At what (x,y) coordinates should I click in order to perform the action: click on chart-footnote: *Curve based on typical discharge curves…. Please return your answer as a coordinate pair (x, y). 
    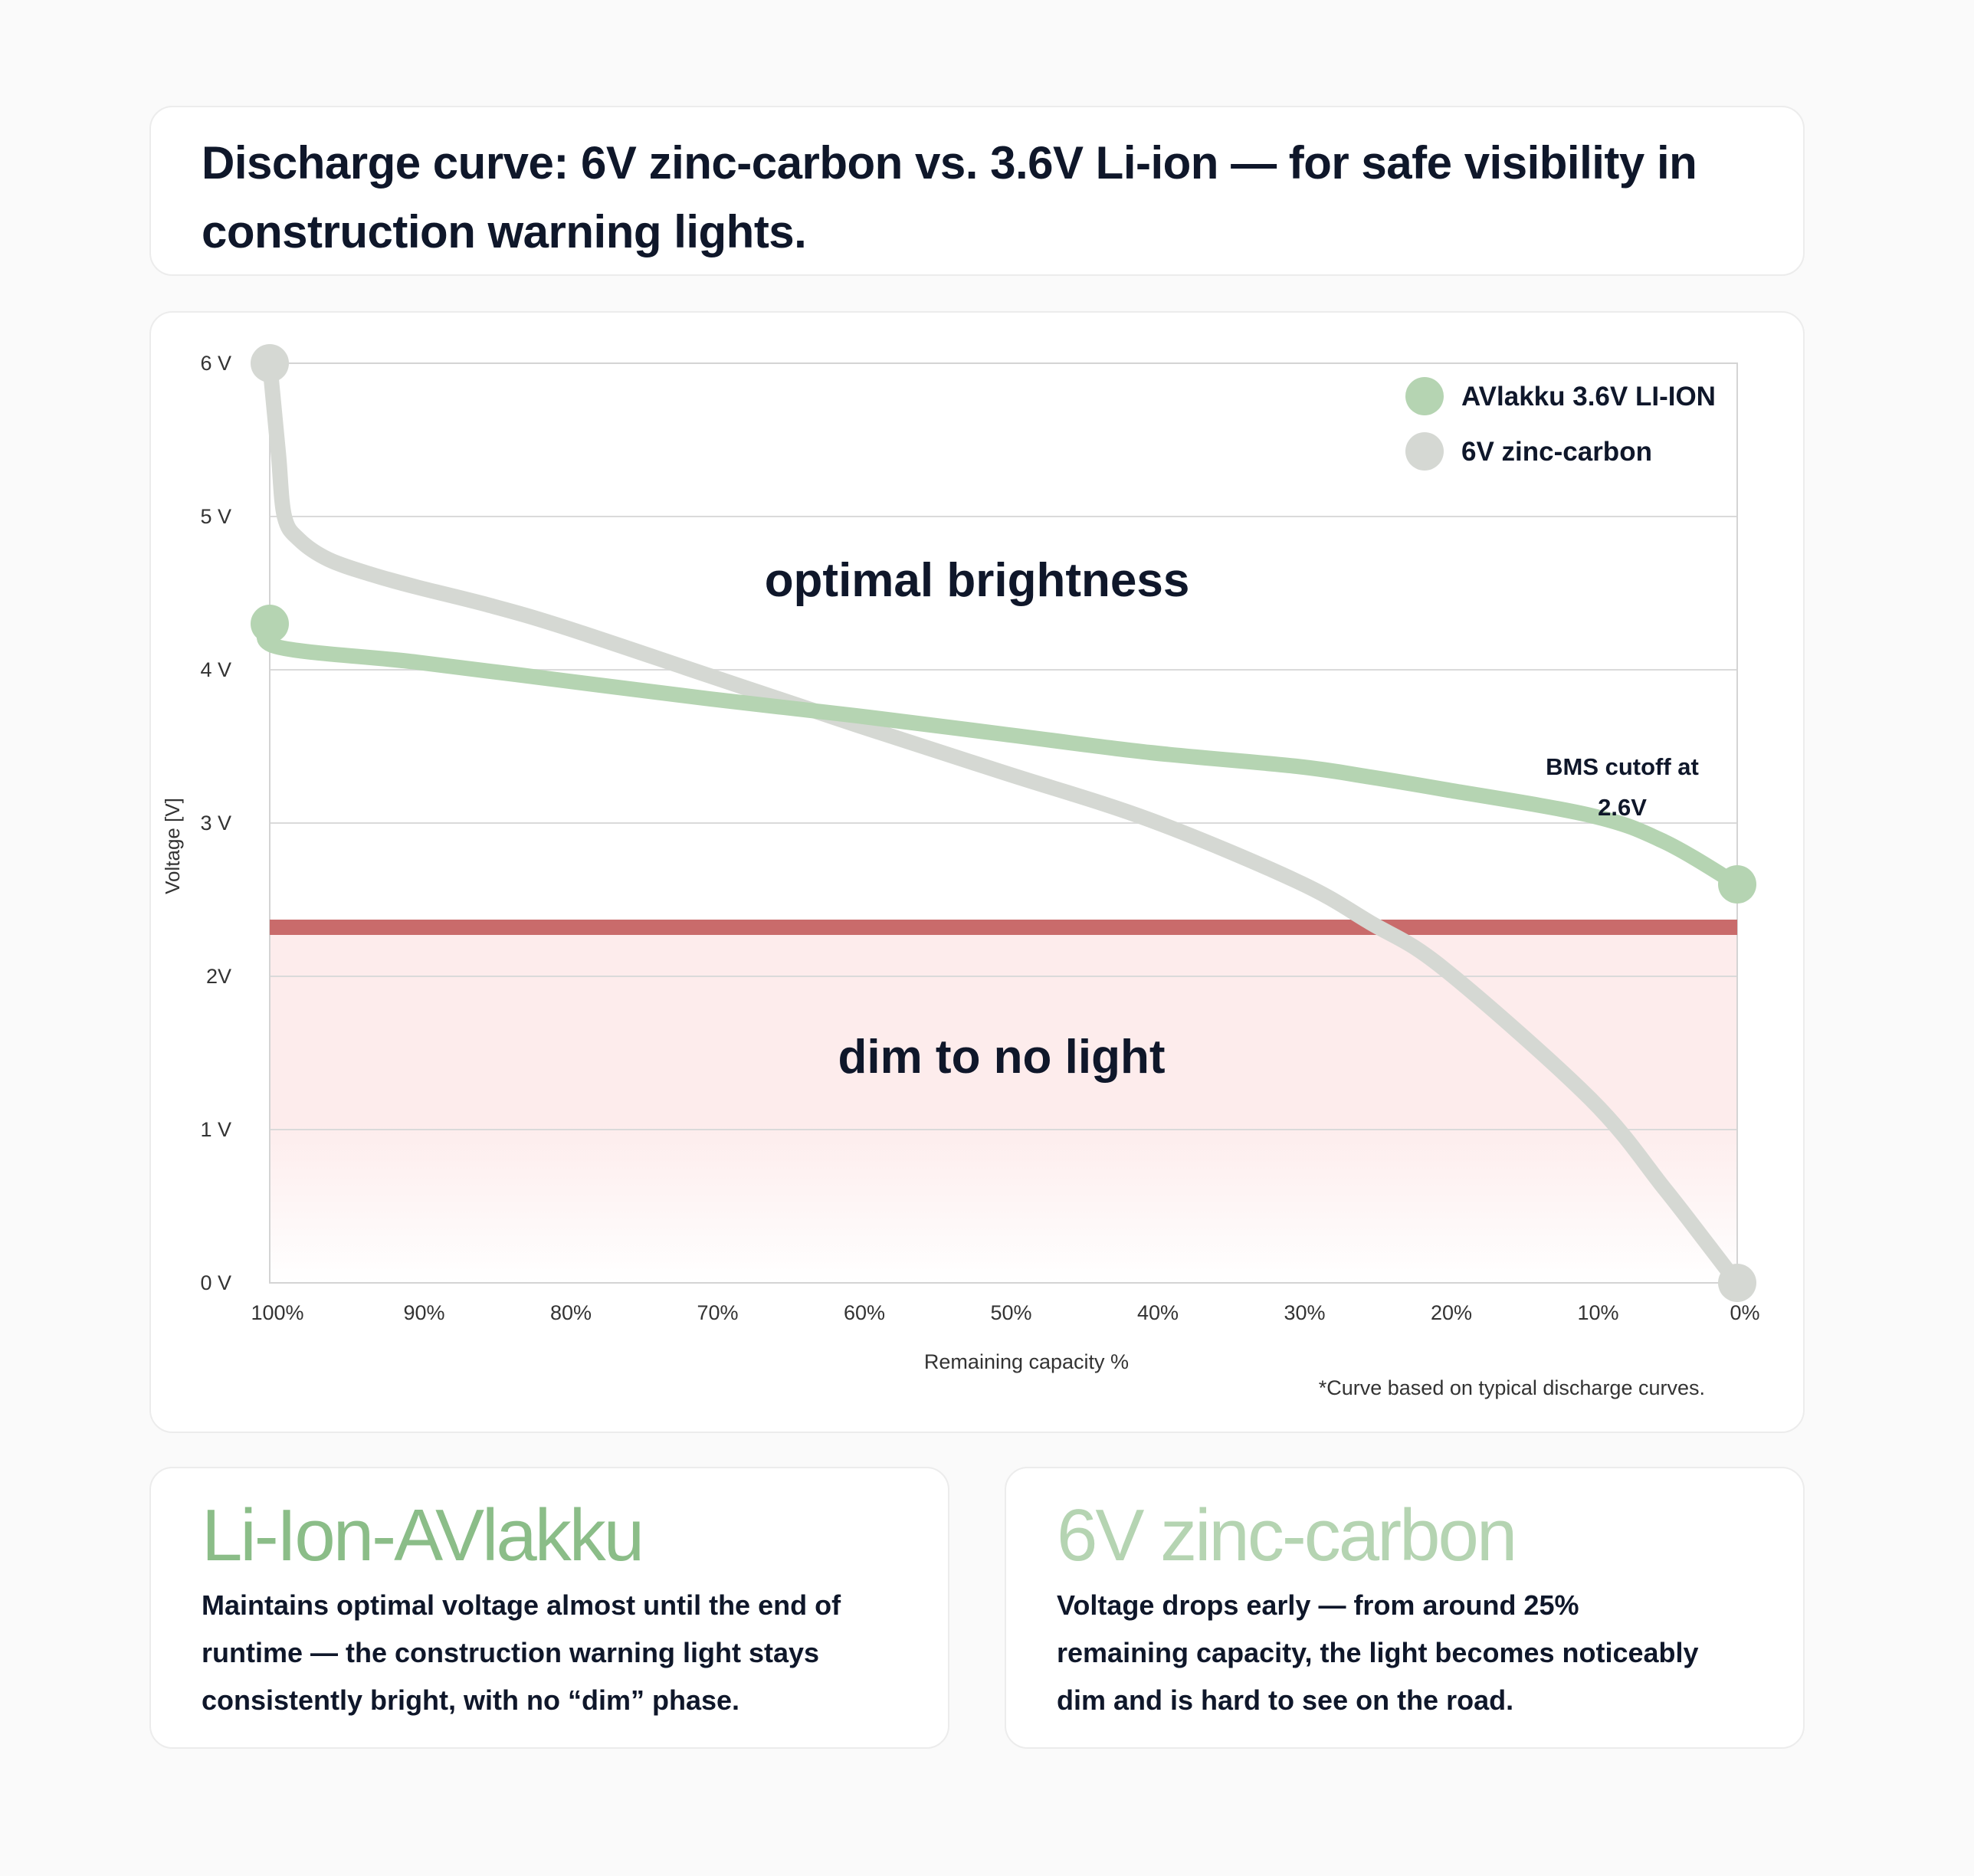
    Looking at the image, I should click on (1512, 1388).